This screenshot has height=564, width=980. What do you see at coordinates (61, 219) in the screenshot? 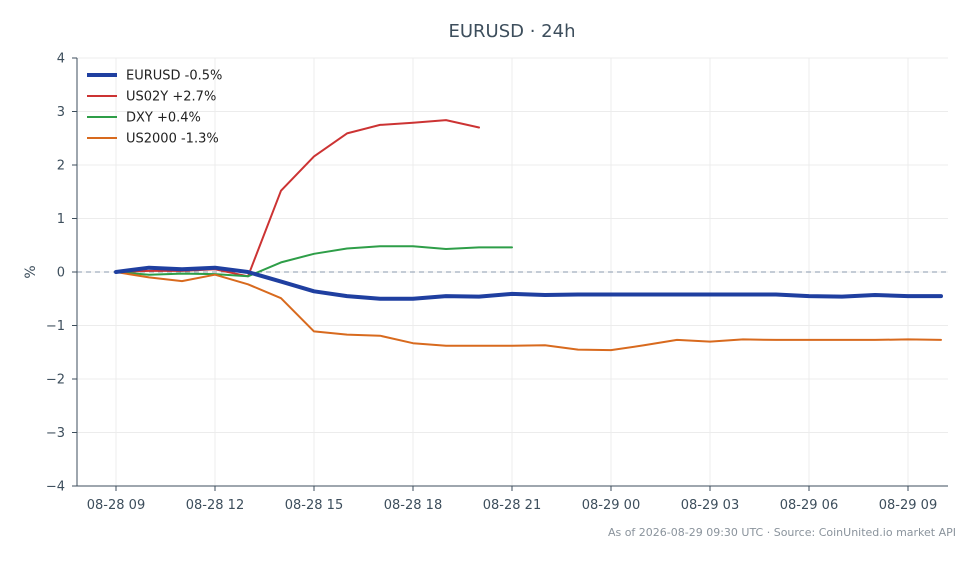
I see `y-tick-label: 1` at bounding box center [61, 219].